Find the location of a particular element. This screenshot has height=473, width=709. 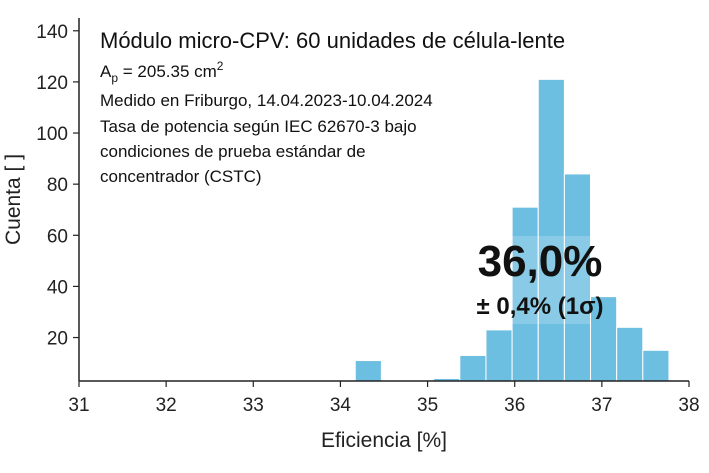

x-tick-labels: 31 32 33 34 35 36 37 38 is located at coordinates (384, 398).